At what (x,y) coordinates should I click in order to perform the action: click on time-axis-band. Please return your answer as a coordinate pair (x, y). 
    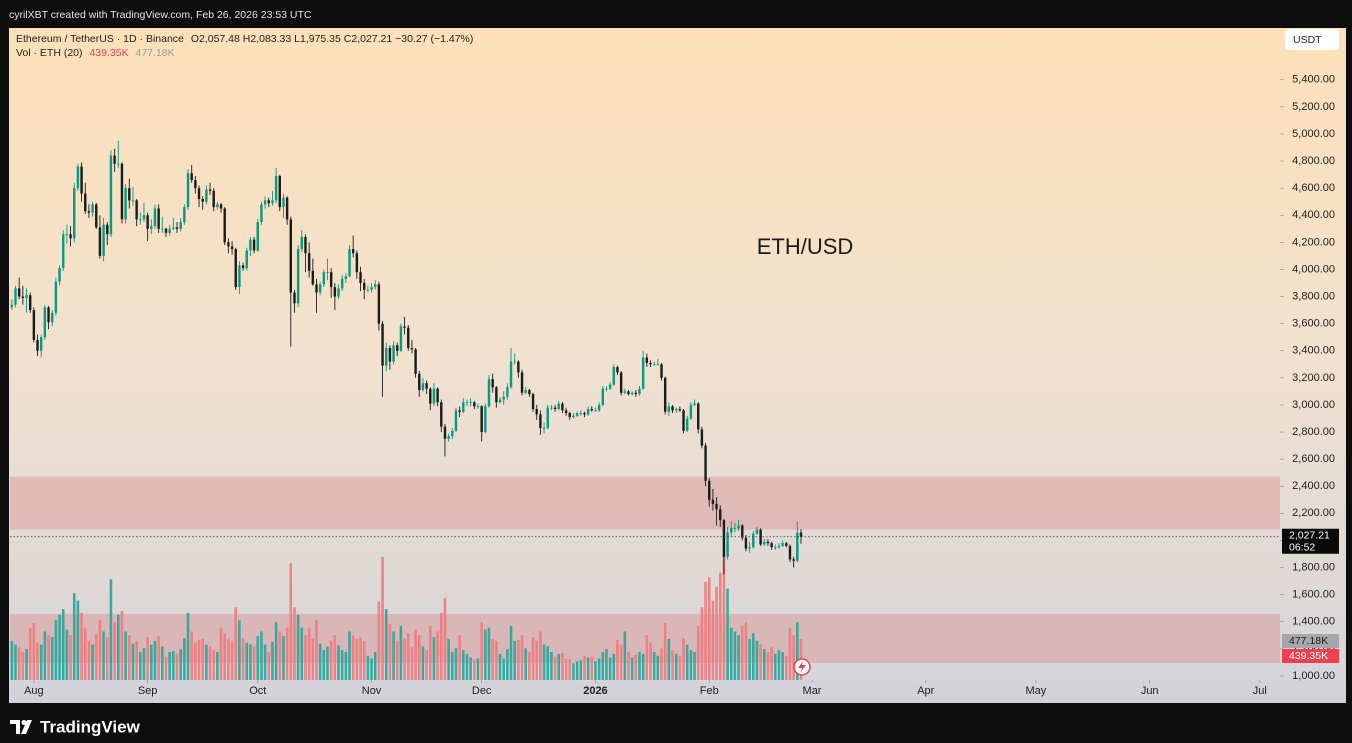
    Looking at the image, I should click on (677, 692).